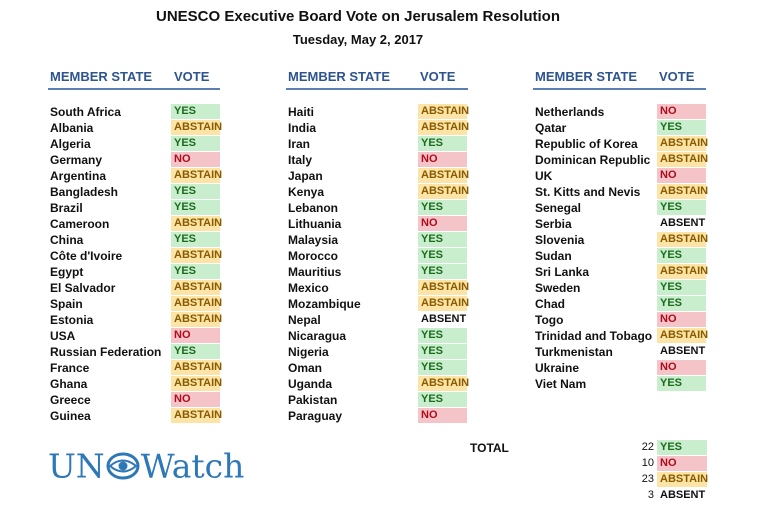 The image size is (757, 531). What do you see at coordinates (647, 447) in the screenshot?
I see `total-count: 22` at bounding box center [647, 447].